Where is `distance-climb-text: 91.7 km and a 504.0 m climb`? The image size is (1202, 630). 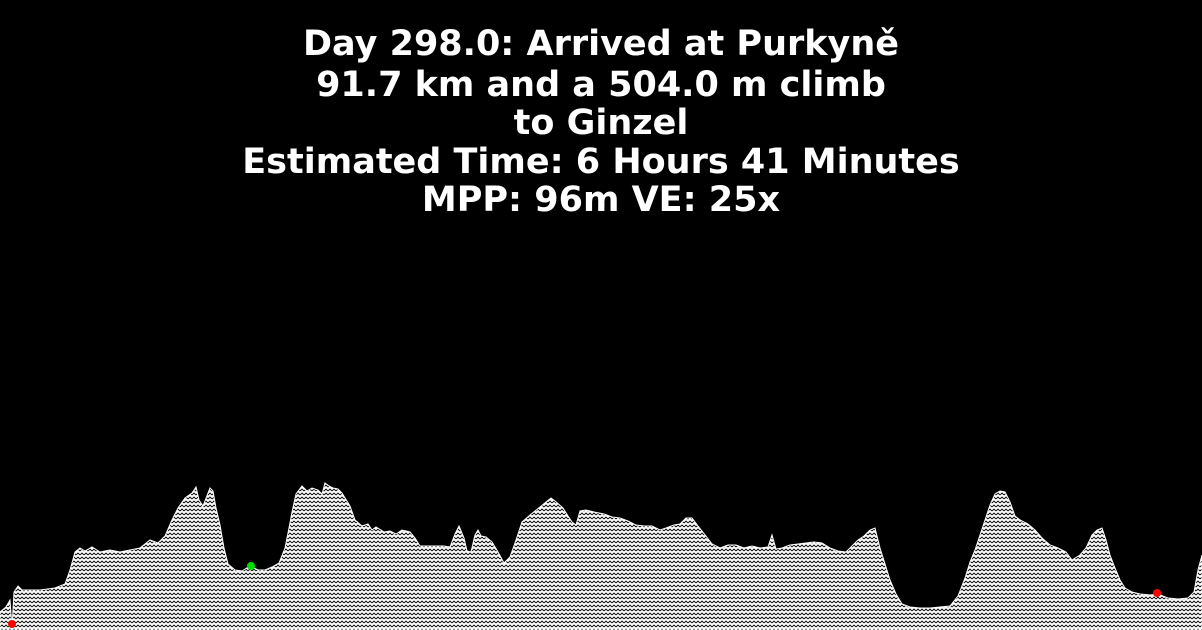 distance-climb-text: 91.7 km and a 504.0 m climb is located at coordinates (601, 85).